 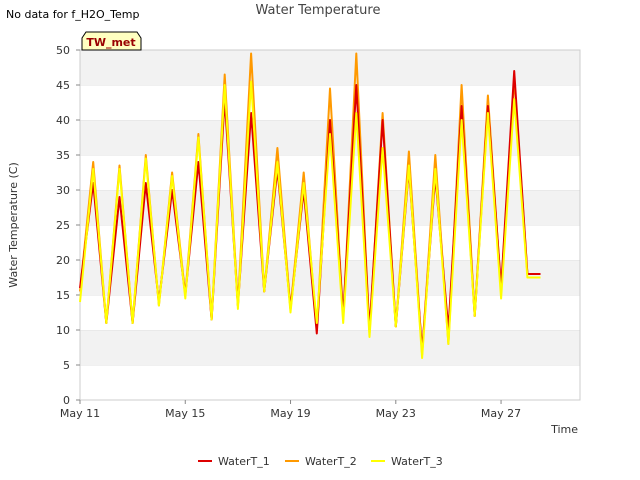 I want to click on x-tick-label: May 15, so click(x=185, y=413).